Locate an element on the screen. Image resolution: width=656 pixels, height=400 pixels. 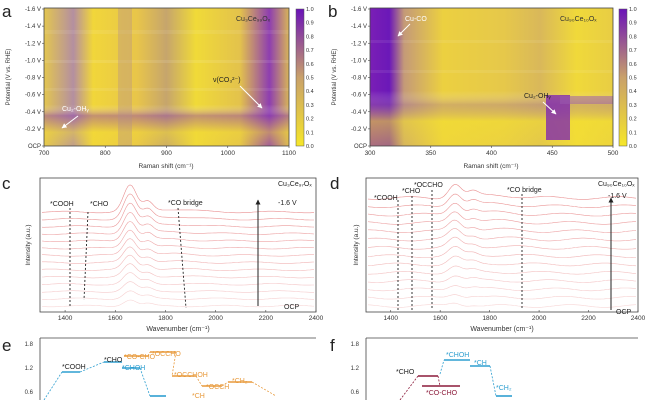
heatmap-b-xtick-4: 500 is located at coordinates (613, 153).